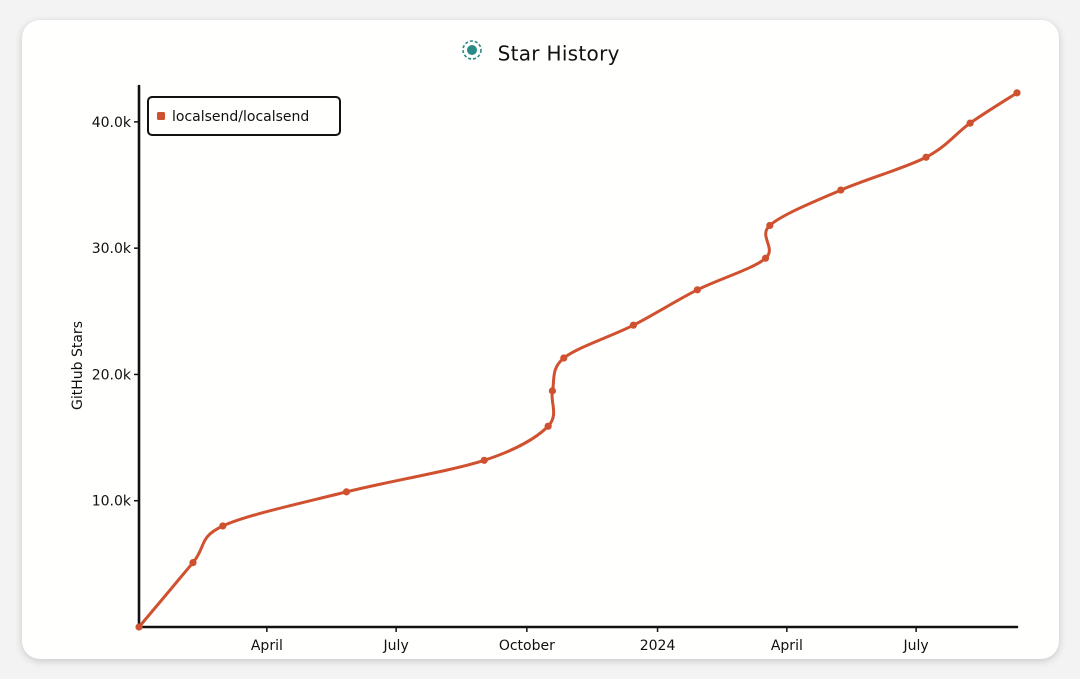  I want to click on y-tick-label: 20.0k, so click(112, 375).